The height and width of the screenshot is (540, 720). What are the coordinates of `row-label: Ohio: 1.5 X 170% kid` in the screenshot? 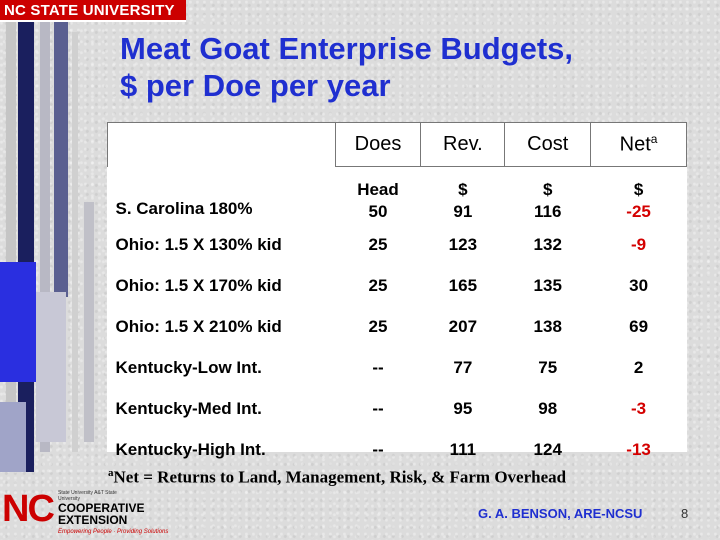 It's located at (198, 285).